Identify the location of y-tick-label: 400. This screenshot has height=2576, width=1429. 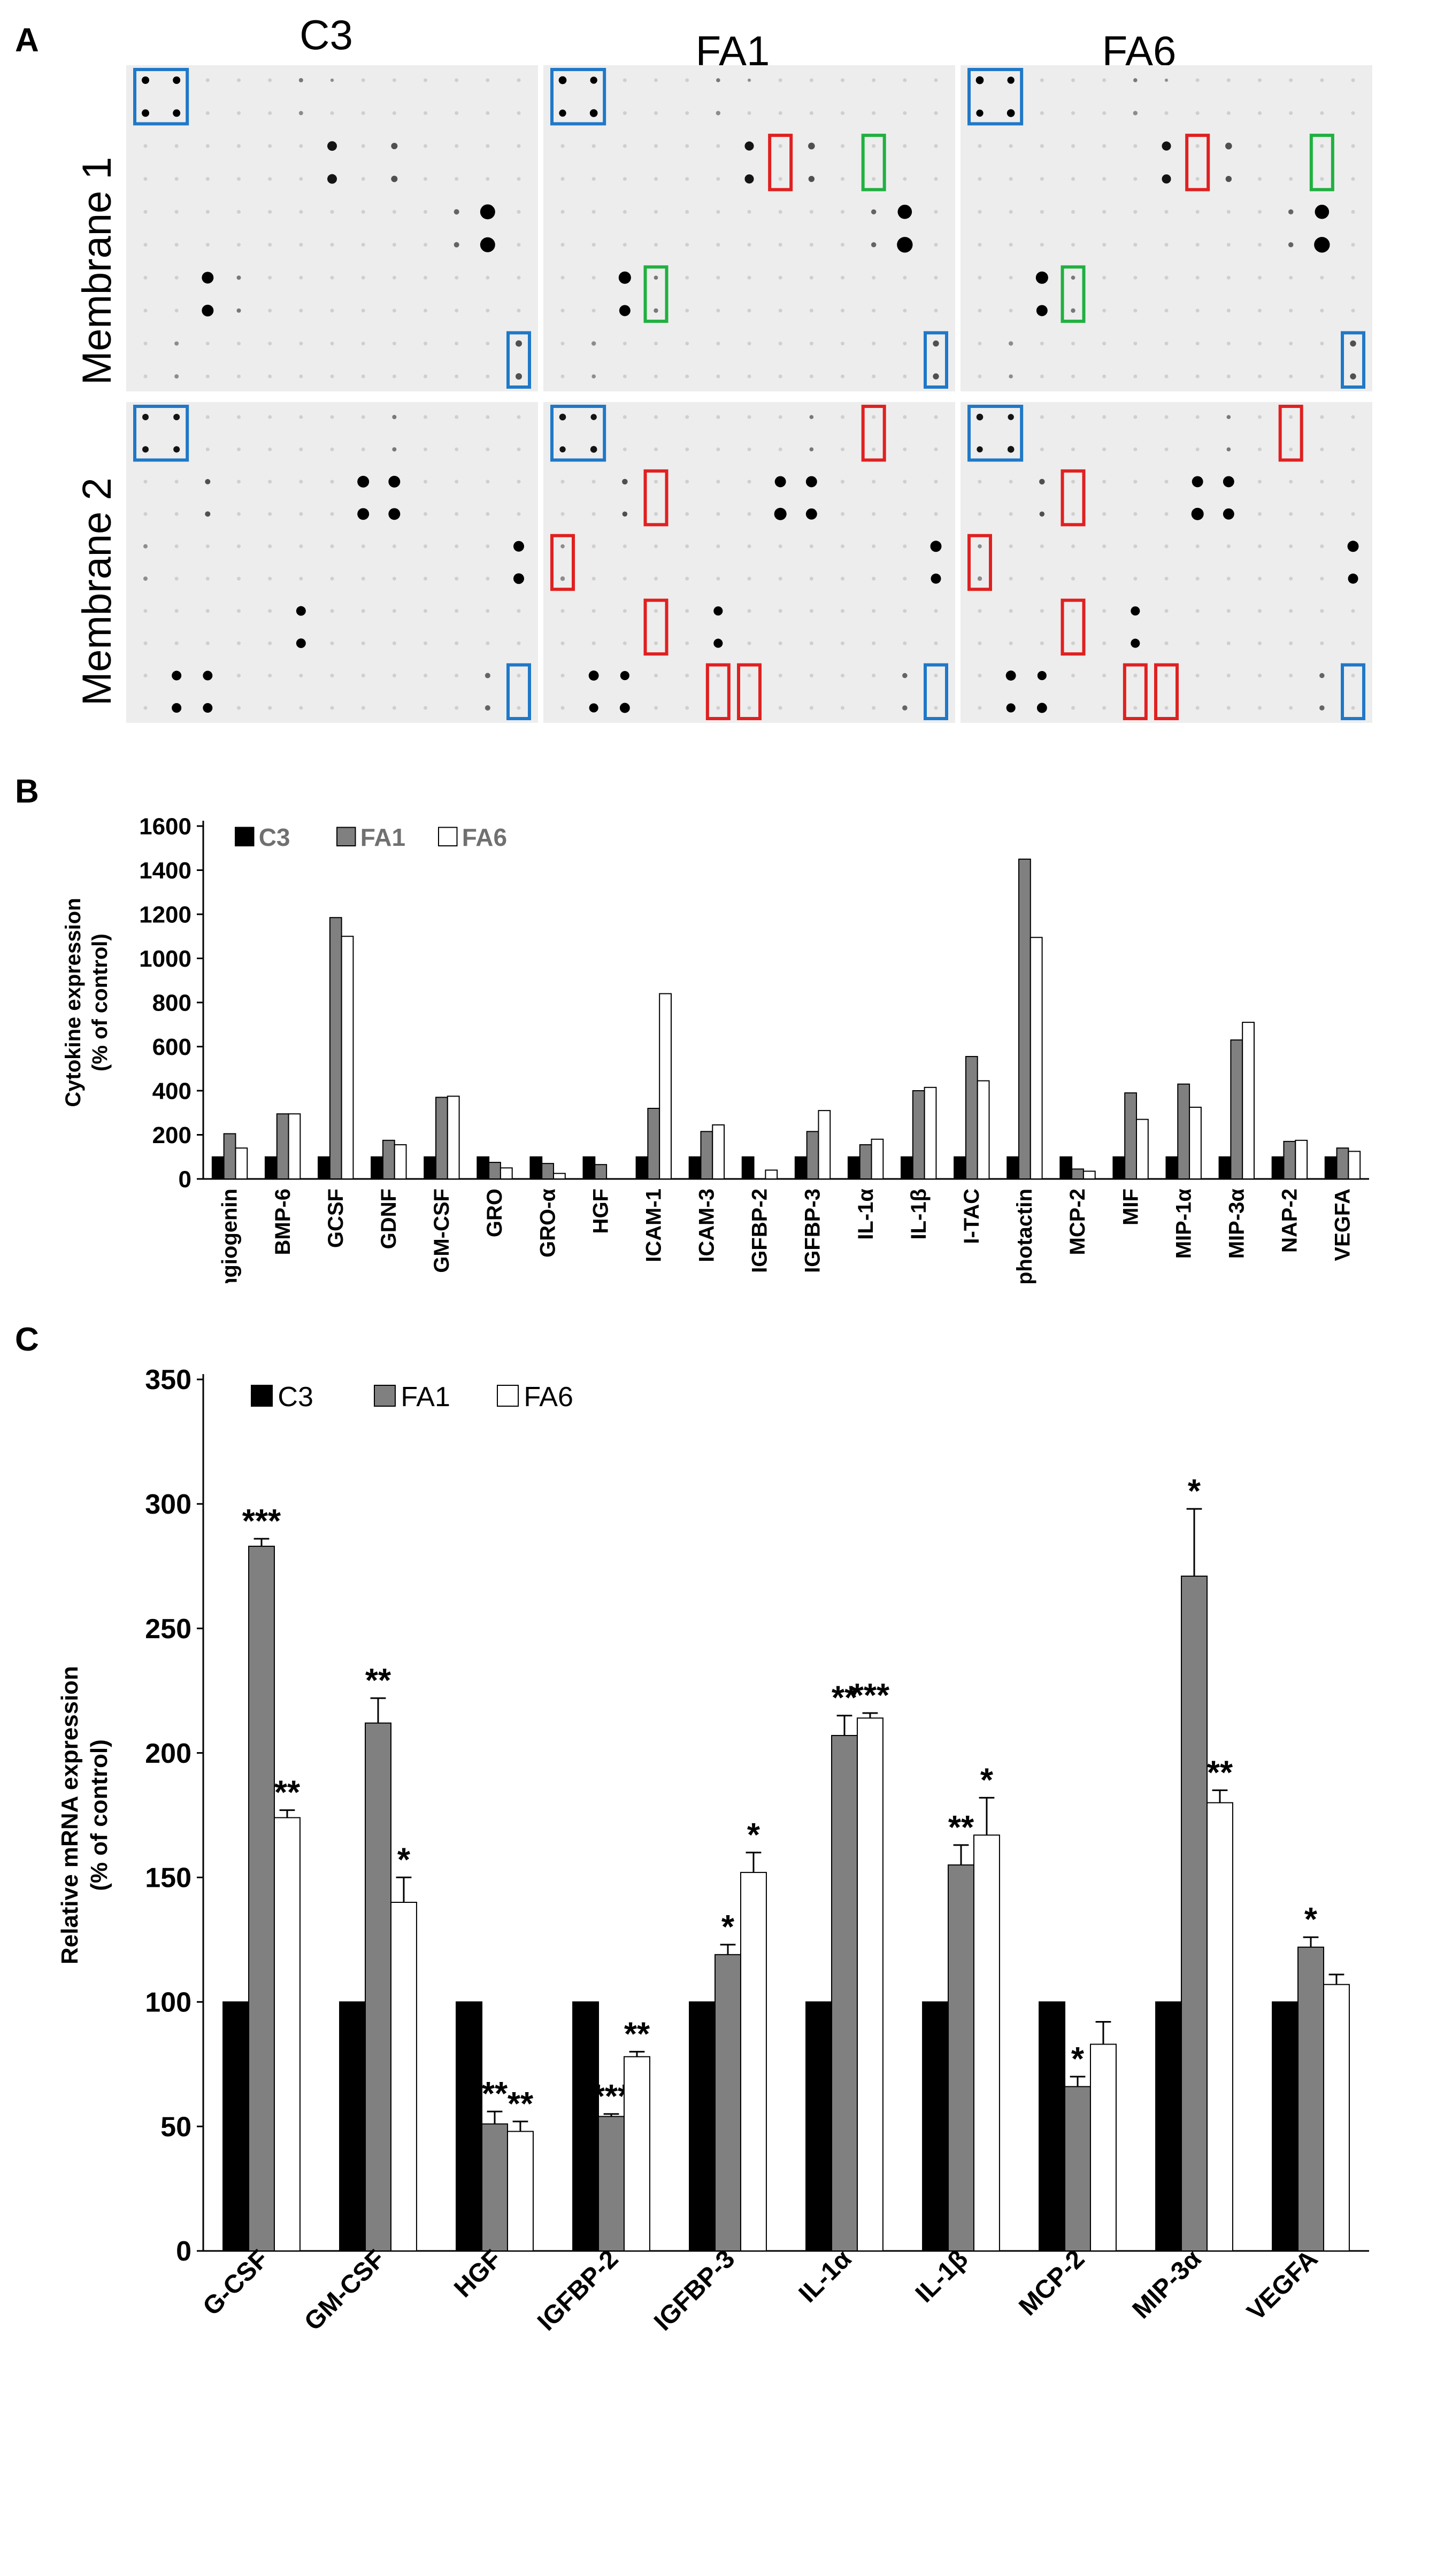
(171, 1091).